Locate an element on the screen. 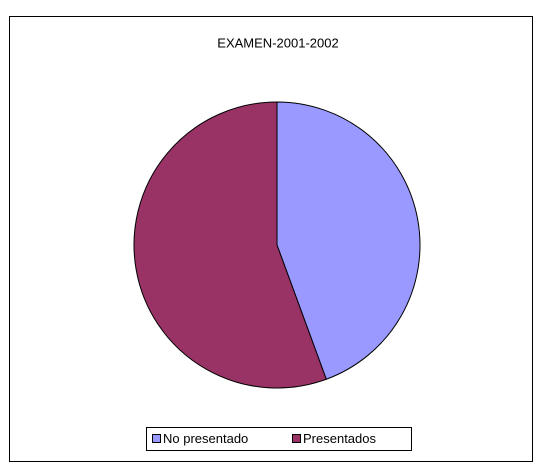 The image size is (535, 463). legend-label: Presentados is located at coordinates (339, 438).